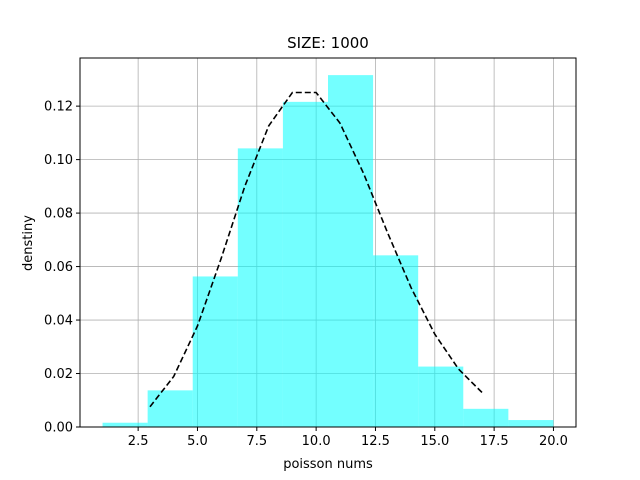 The height and width of the screenshot is (480, 640). Describe the element at coordinates (348, 438) in the screenshot. I see `x-axis-ticks: 2.5 5.0 7.5 10.0 12.5 15.0 17.5 20.0` at that location.